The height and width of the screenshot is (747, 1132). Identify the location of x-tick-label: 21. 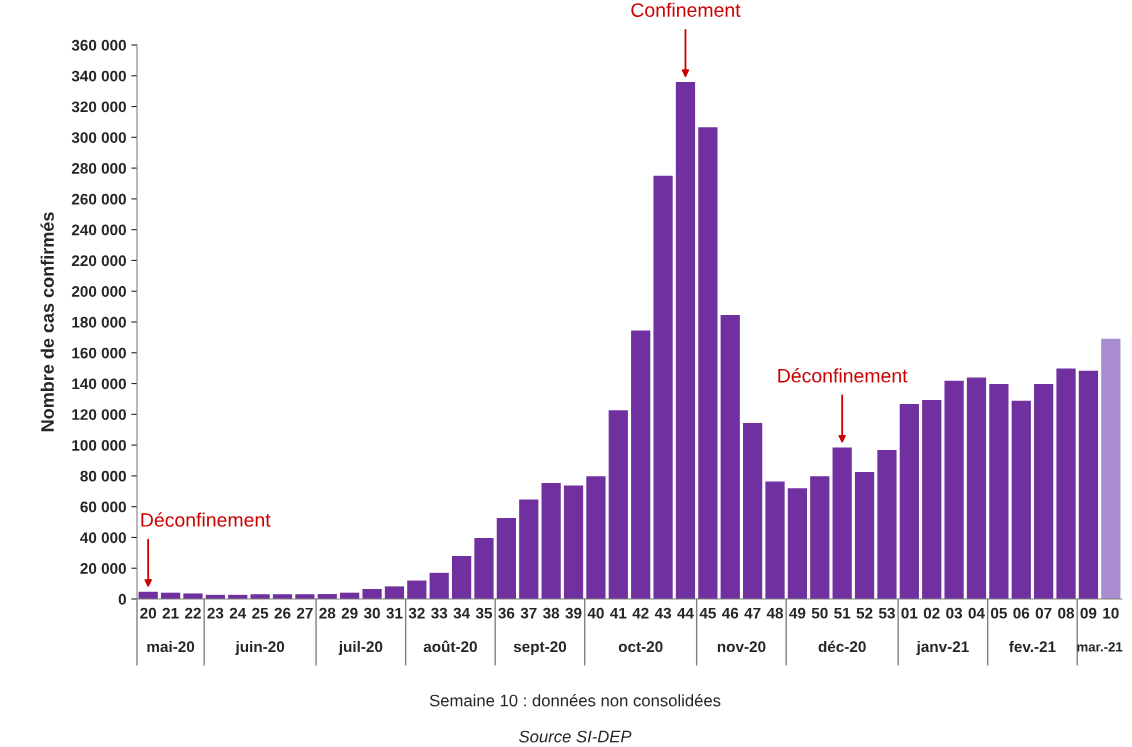
(170, 613).